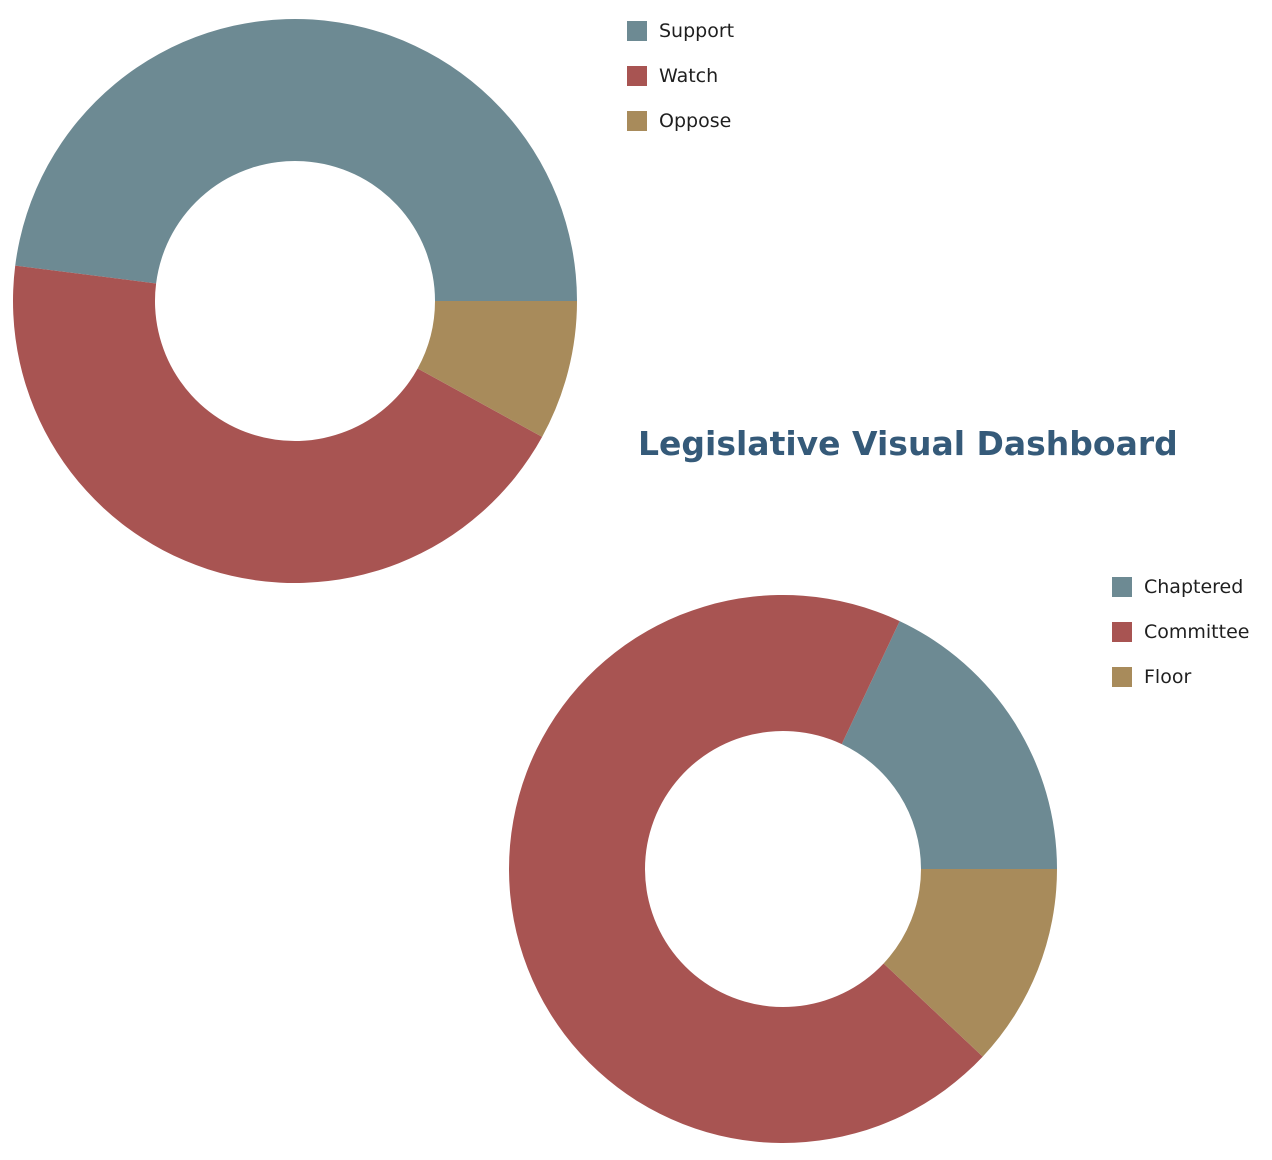  I want to click on legend-item-oppose: Oppose, so click(680, 121).